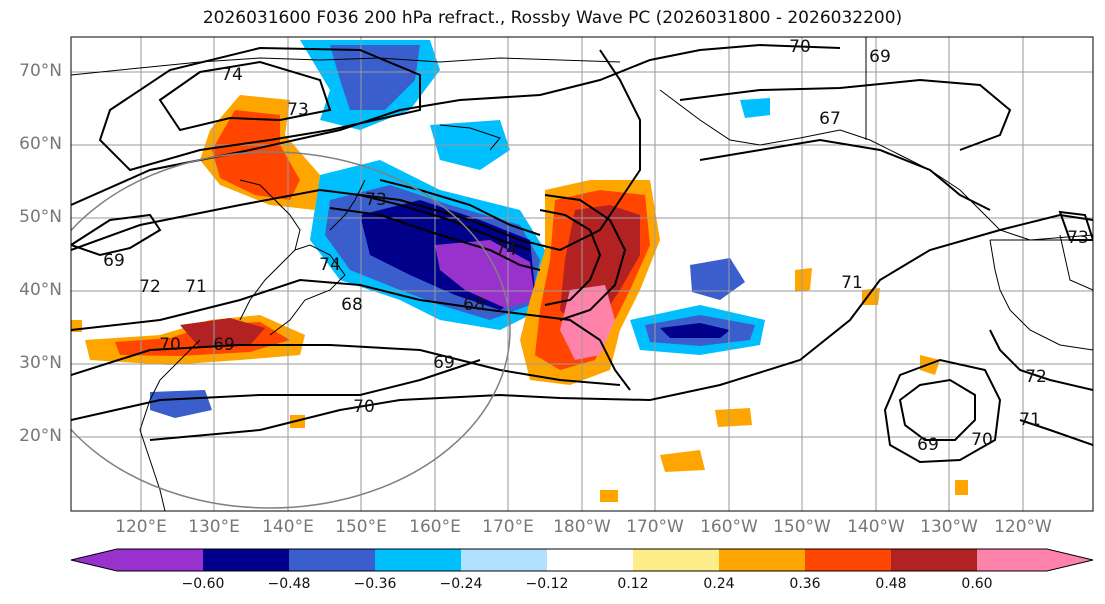 This screenshot has height=604, width=1105. Describe the element at coordinates (508, 527) in the screenshot. I see `lon-label: 170°E` at that location.